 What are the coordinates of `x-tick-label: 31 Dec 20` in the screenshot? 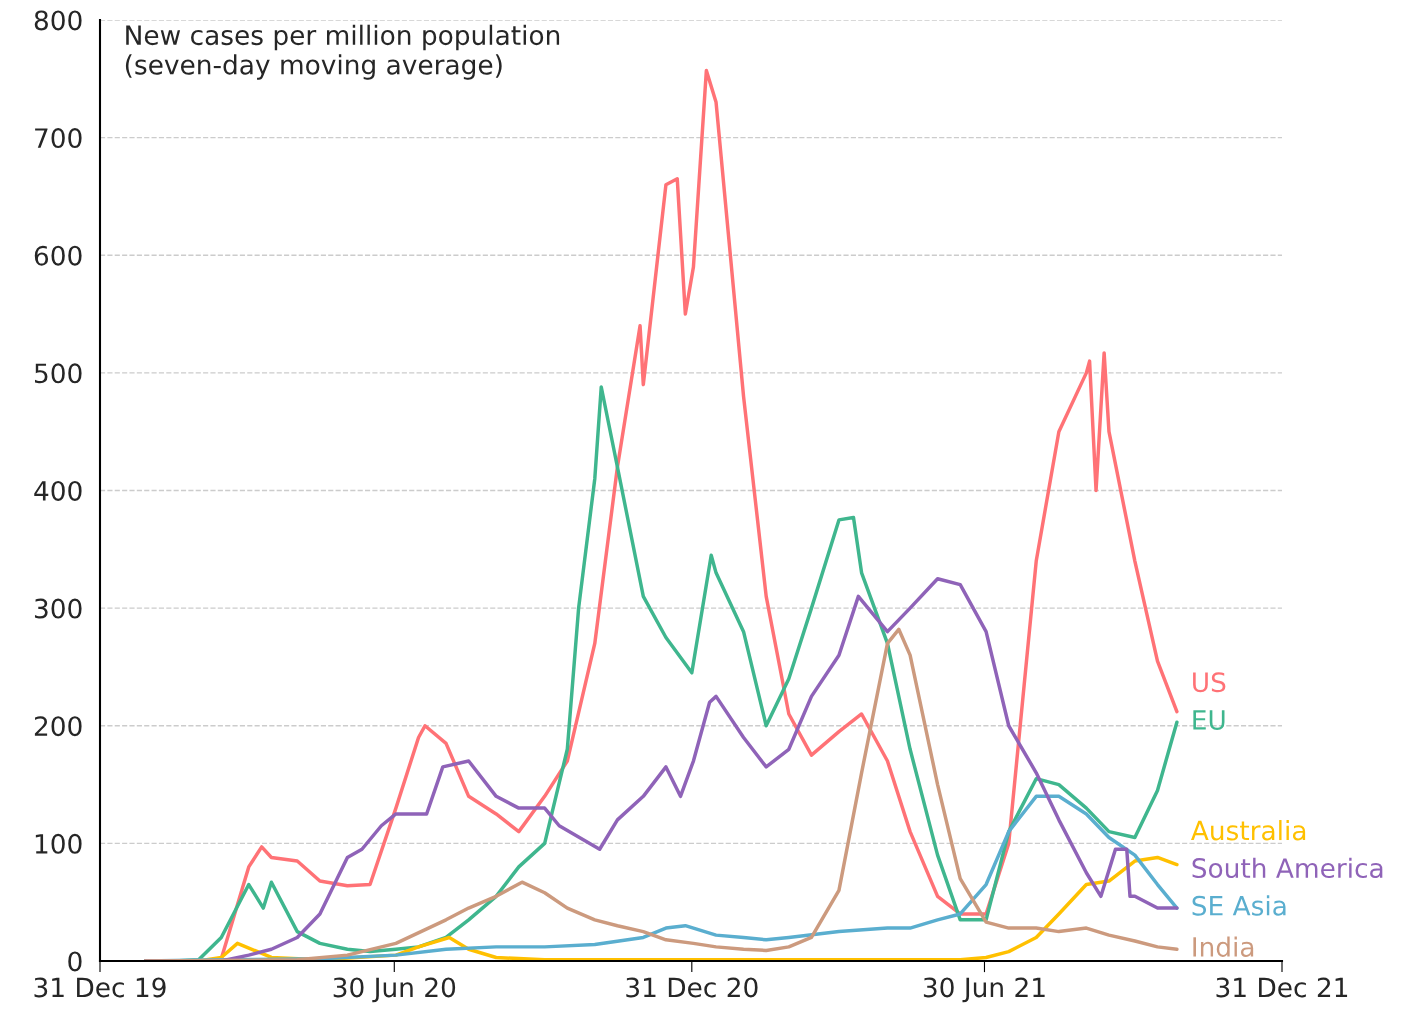 It's located at (692, 987).